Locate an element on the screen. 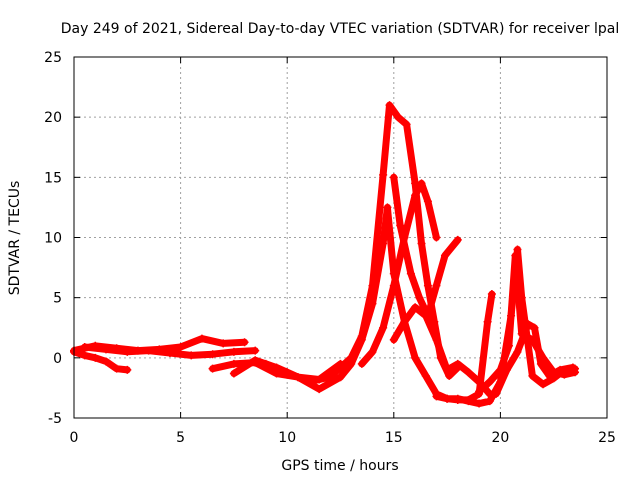  y-tick-label: 25 is located at coordinates (53, 58).